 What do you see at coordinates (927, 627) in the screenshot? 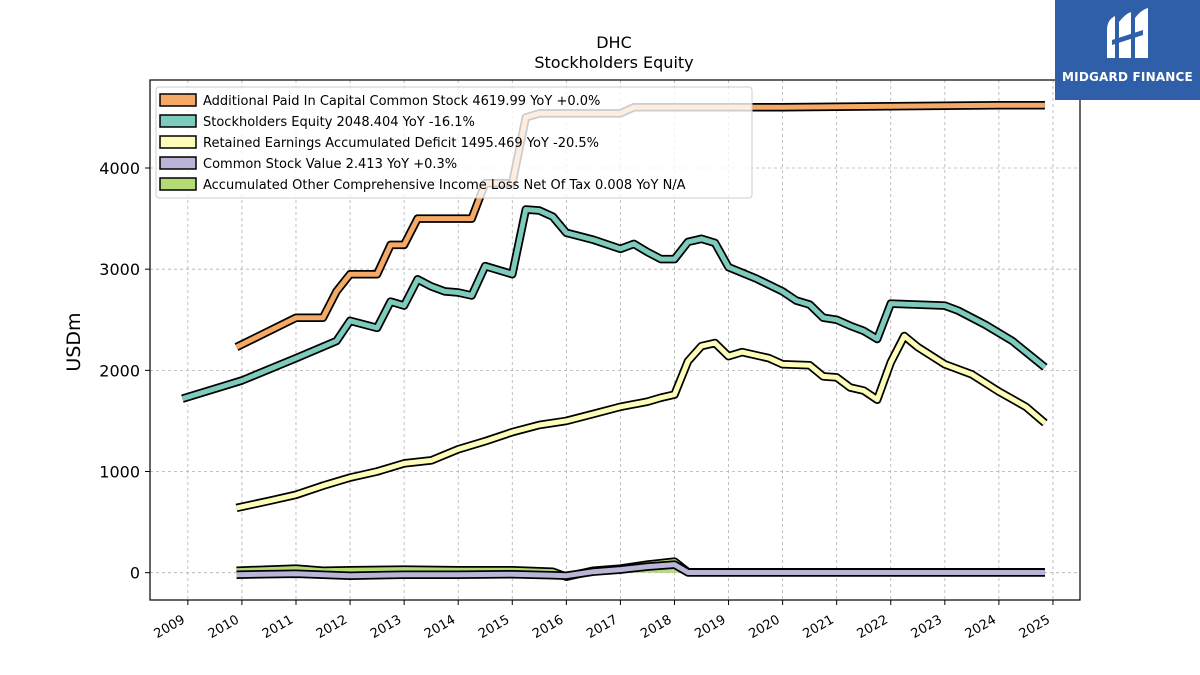
I see `x-tick-label: 2023` at bounding box center [927, 627].